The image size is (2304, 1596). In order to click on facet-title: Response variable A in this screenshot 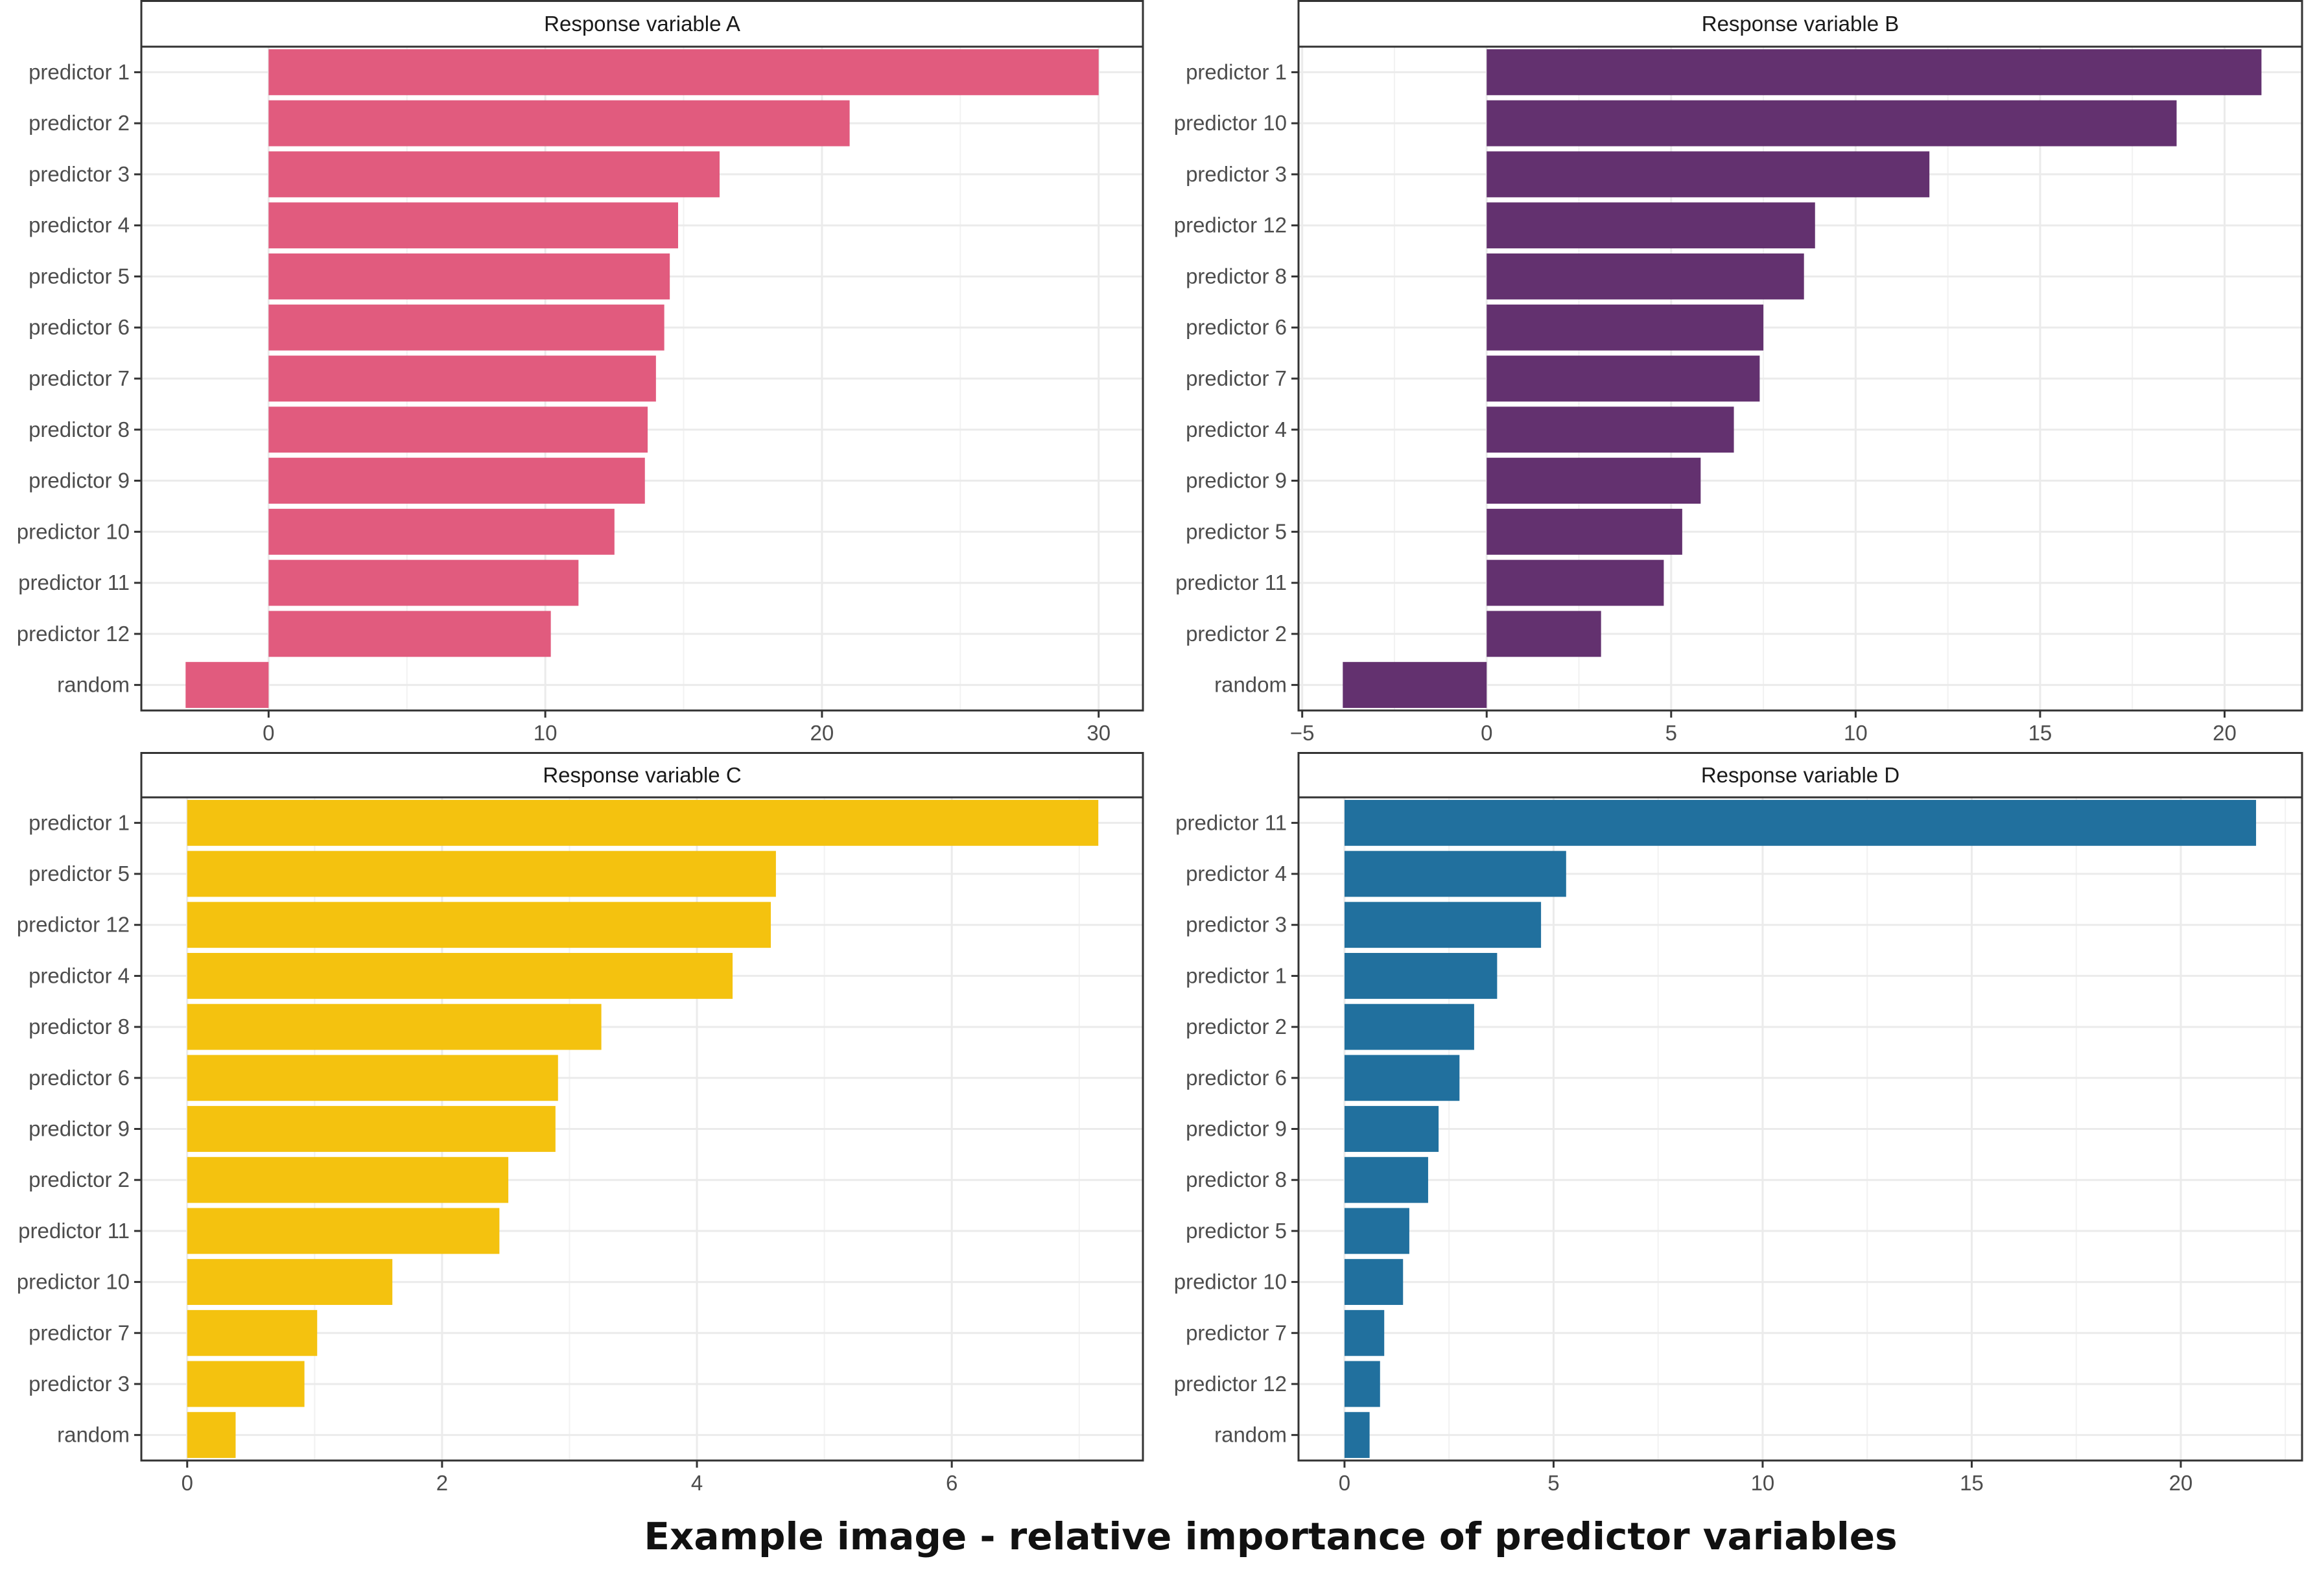, I will do `click(642, 24)`.